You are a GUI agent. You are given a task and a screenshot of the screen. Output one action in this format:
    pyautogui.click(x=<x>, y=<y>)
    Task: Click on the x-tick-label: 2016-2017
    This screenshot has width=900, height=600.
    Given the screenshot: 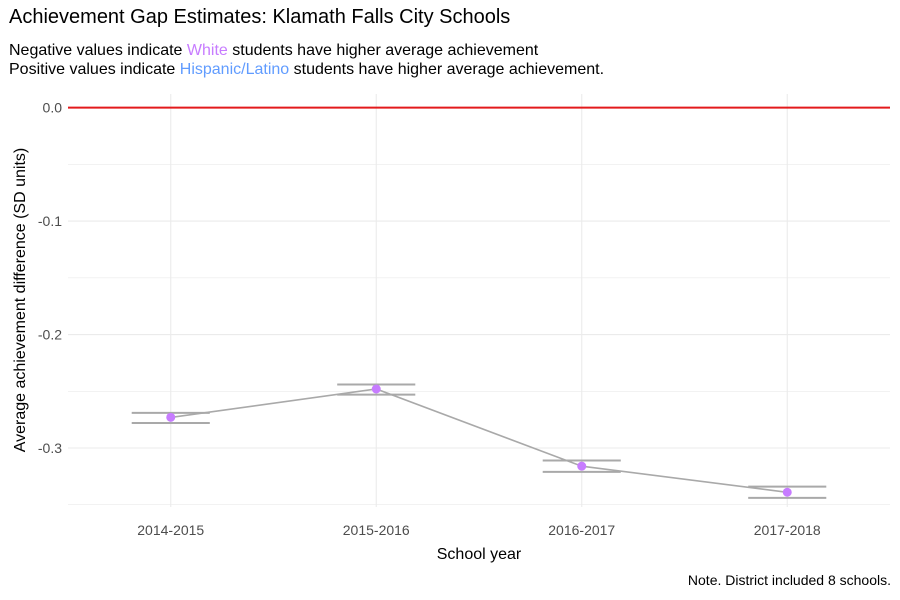 What is the action you would take?
    pyautogui.click(x=581, y=530)
    